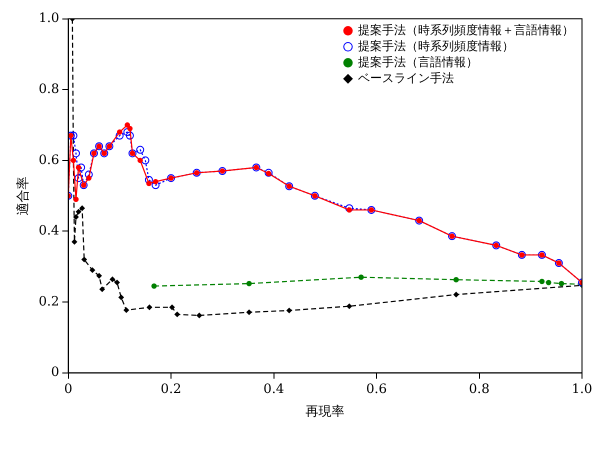 This screenshot has height=452, width=606. I want to click on x-tick-label: 0.4, so click(273, 389).